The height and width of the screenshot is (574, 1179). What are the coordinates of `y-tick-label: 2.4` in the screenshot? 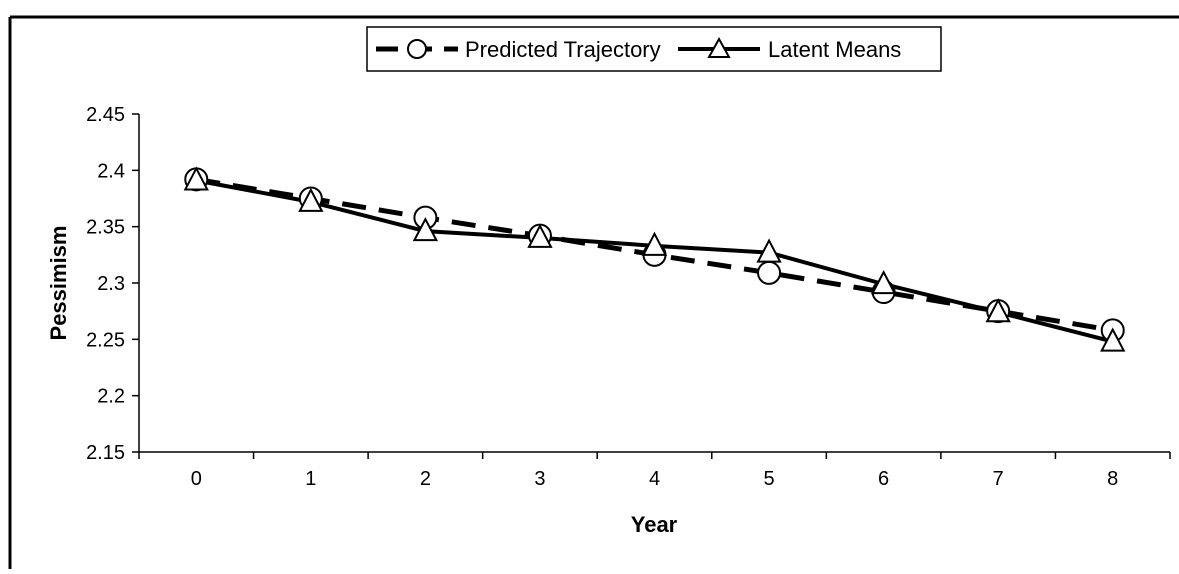 It's located at (111, 171).